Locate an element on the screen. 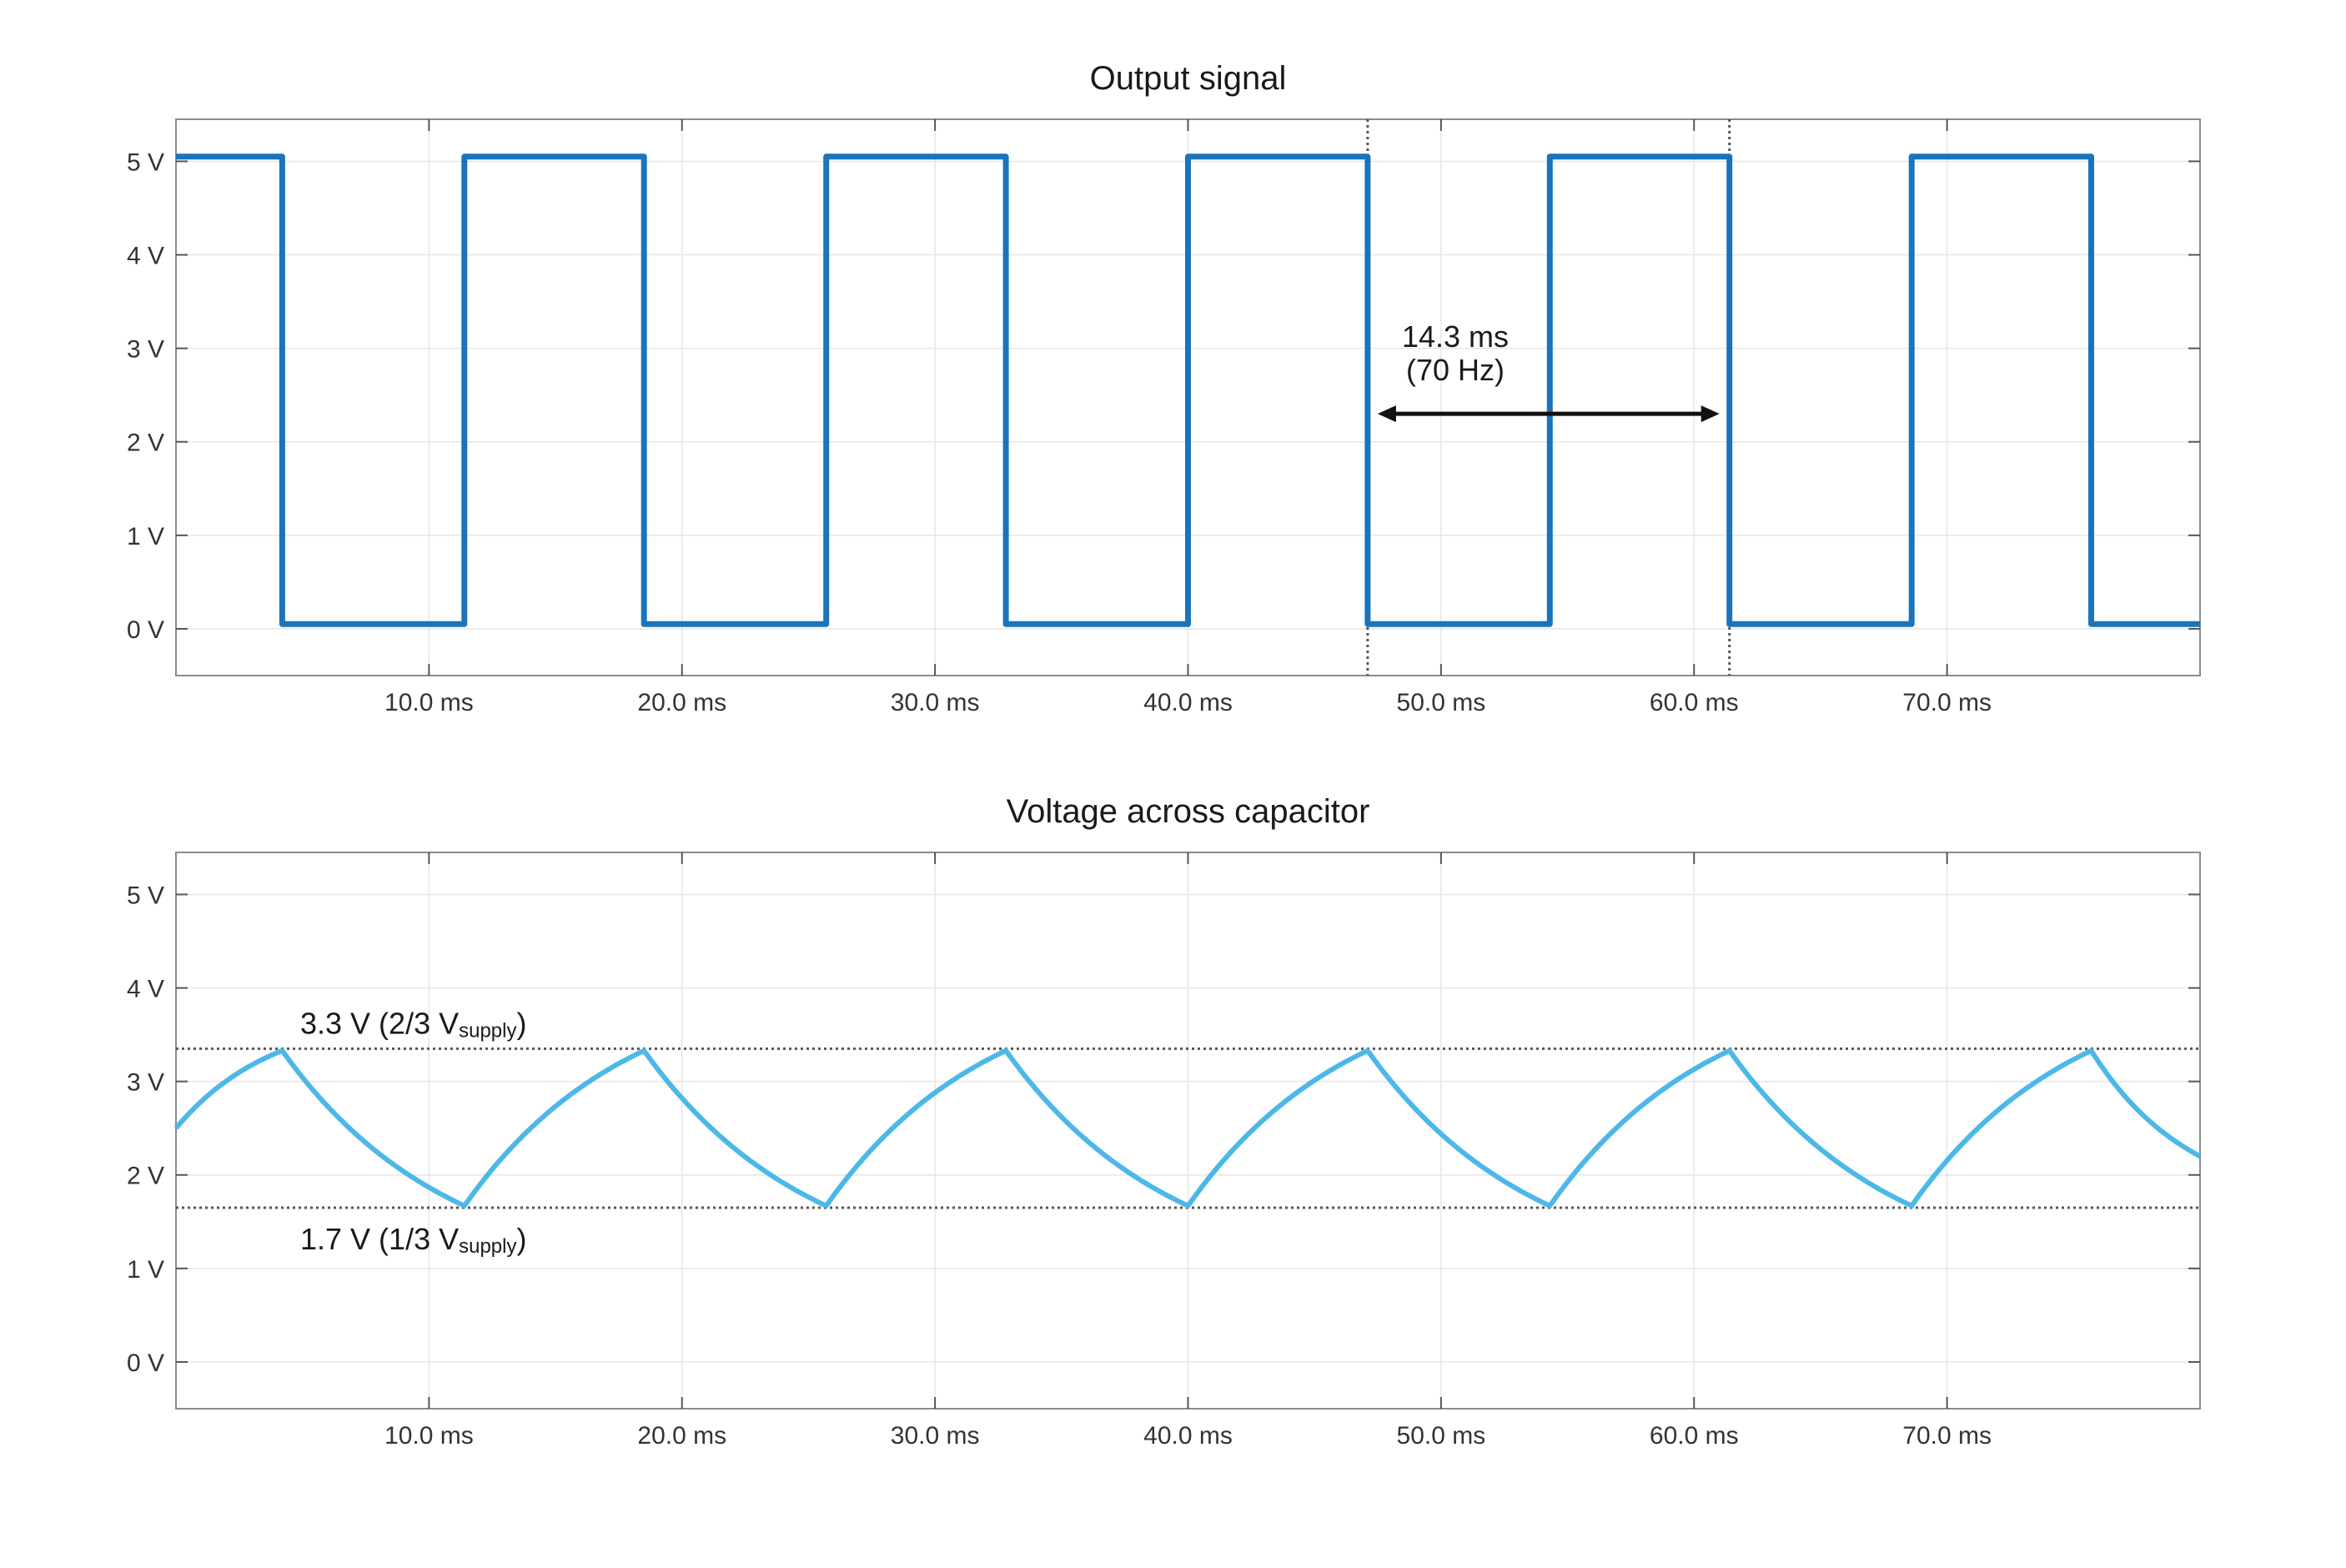  output-signal-x-tick-label: 50.0 ms is located at coordinates (1441, 702).